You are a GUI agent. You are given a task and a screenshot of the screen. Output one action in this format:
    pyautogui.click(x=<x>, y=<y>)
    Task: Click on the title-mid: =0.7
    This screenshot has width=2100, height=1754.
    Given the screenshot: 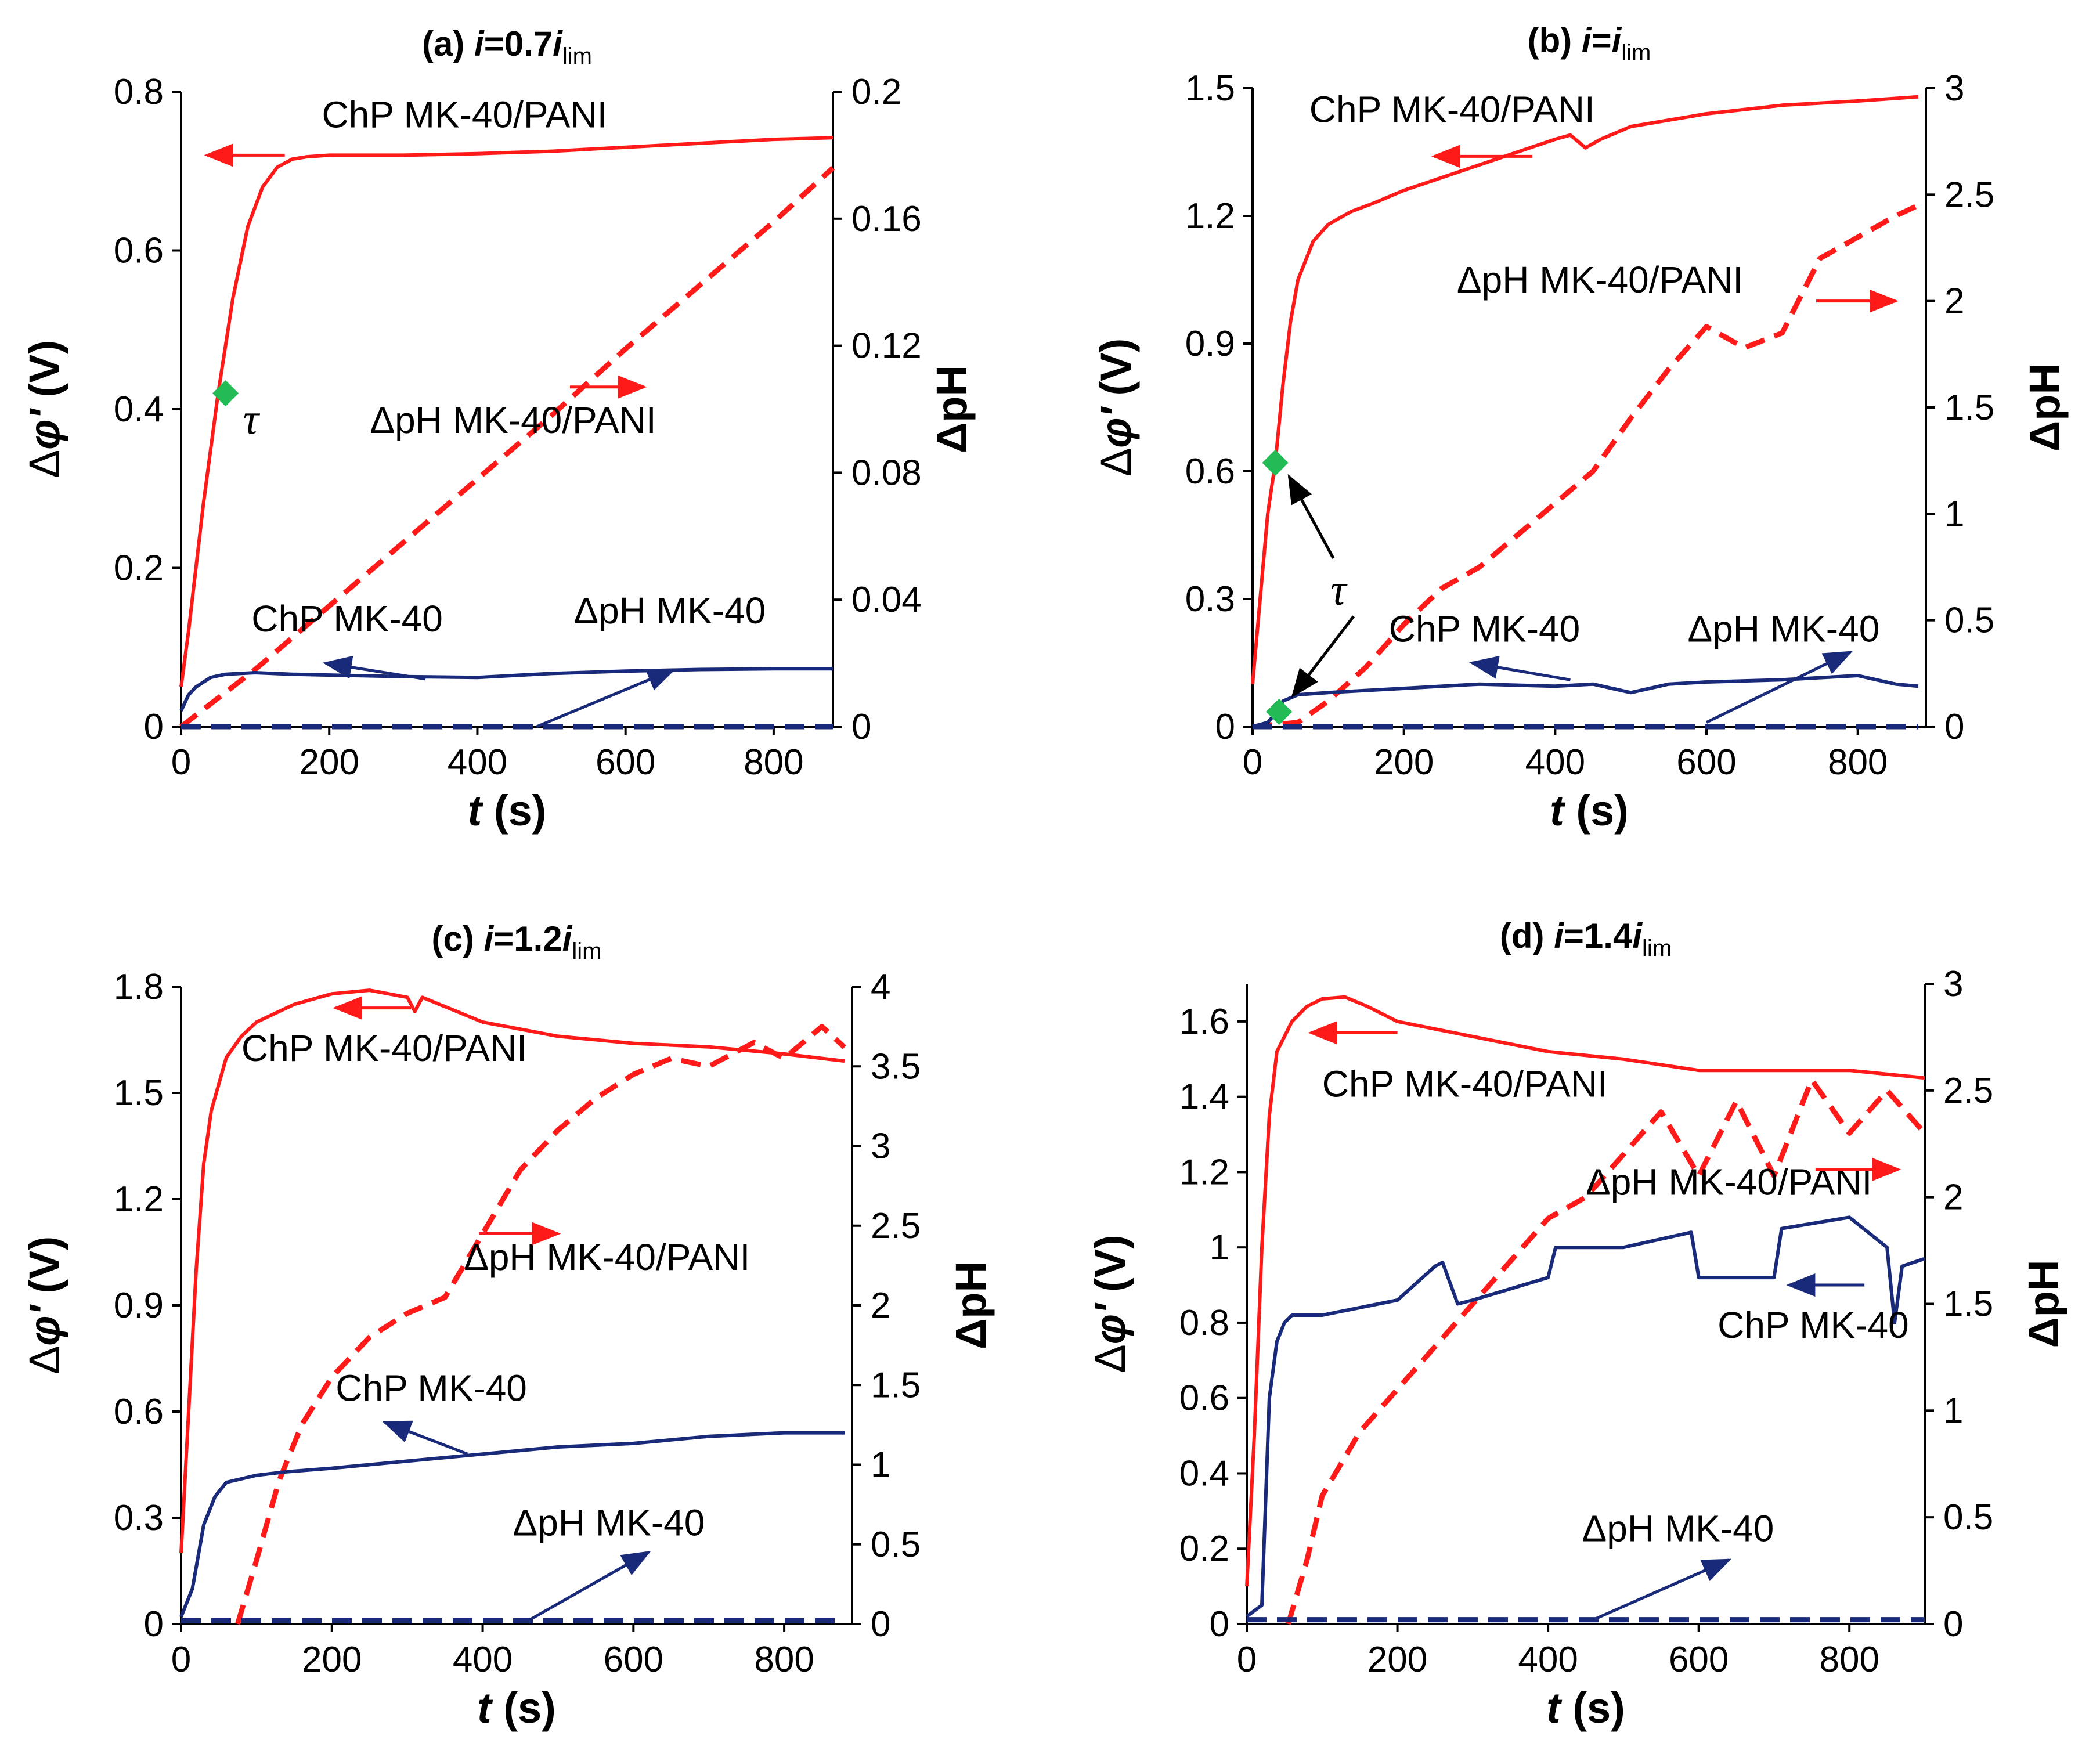 What is the action you would take?
    pyautogui.click(x=518, y=43)
    